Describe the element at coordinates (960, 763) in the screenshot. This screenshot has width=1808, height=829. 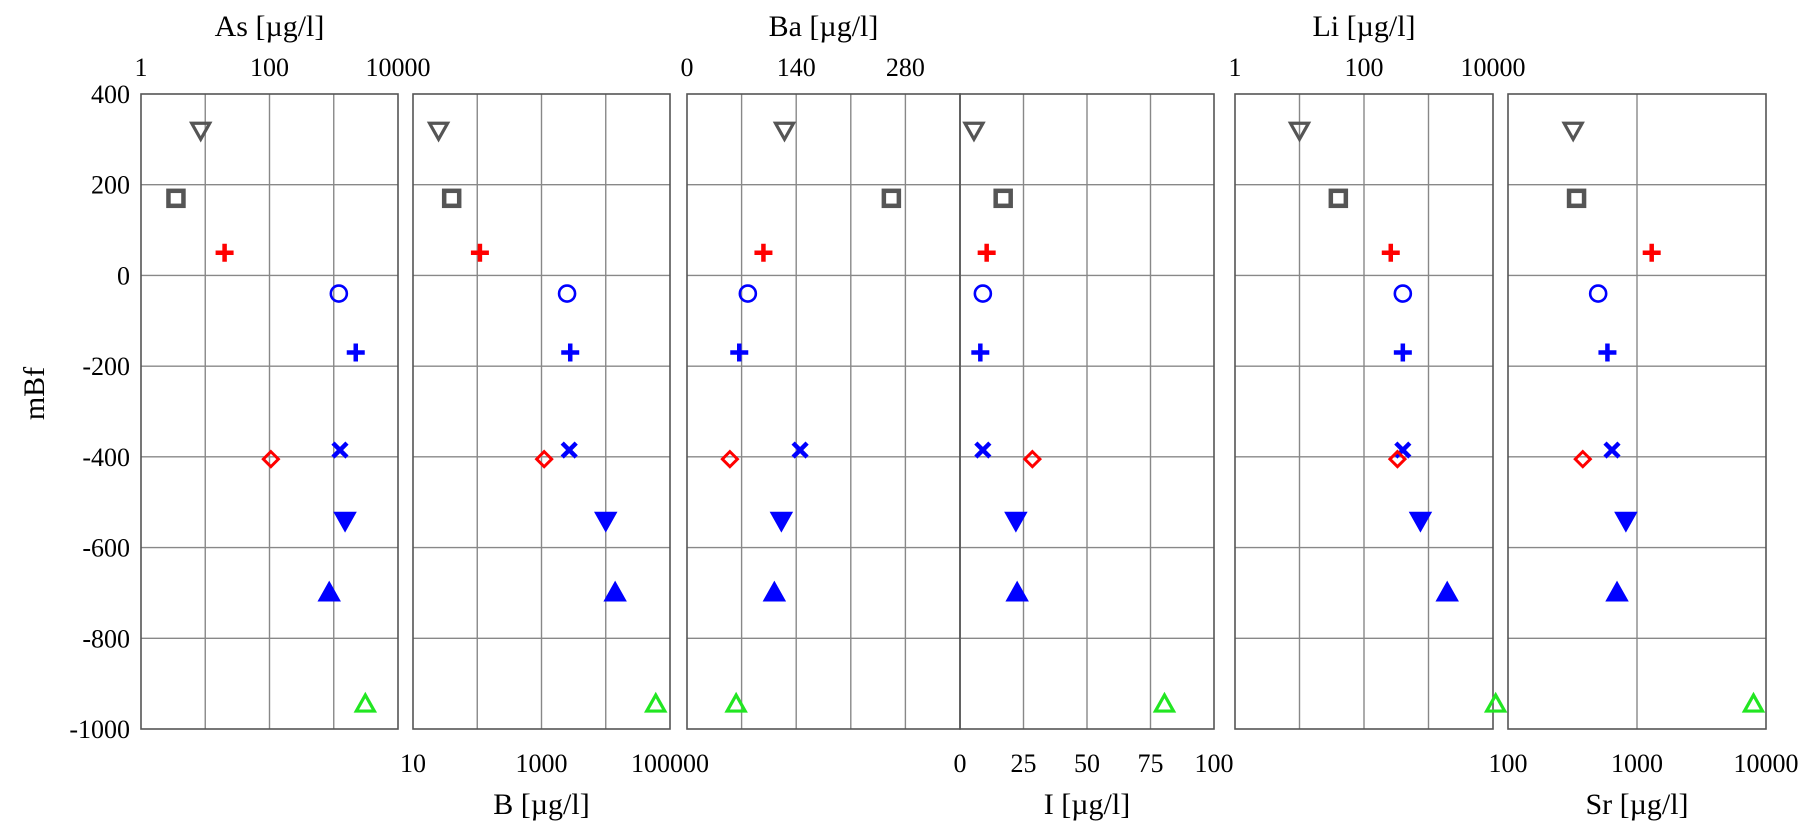
I see `panel-4-xtick-label-0: 0` at that location.